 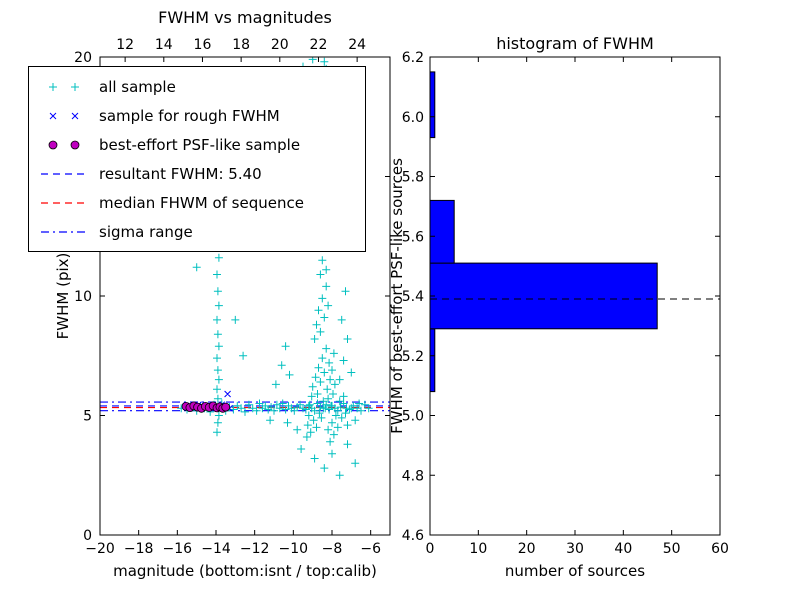 What do you see at coordinates (125, 45) in the screenshot?
I see `svg-text: 12` at bounding box center [125, 45].